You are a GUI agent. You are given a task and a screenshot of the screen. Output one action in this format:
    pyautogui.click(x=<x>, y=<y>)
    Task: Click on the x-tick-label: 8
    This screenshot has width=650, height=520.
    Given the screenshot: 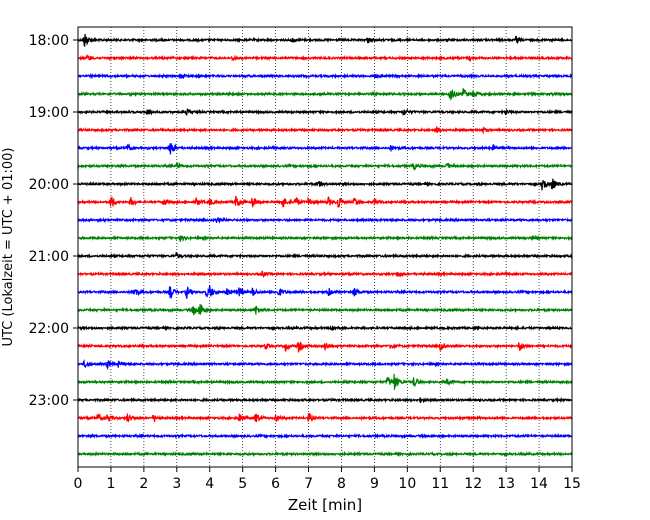 What is the action you would take?
    pyautogui.click(x=341, y=484)
    